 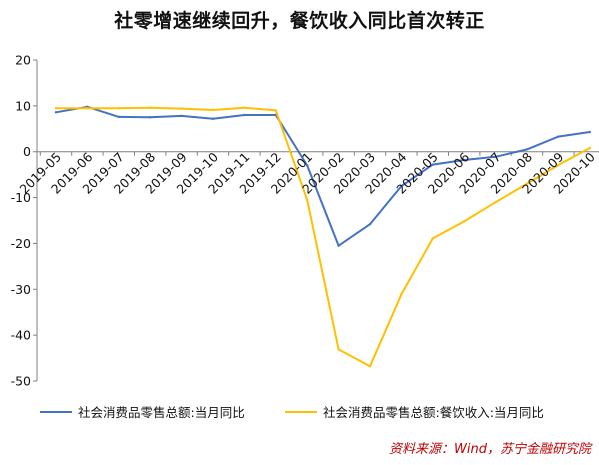 What do you see at coordinates (27, 151) in the screenshot?
I see `y-tick-label: 0` at bounding box center [27, 151].